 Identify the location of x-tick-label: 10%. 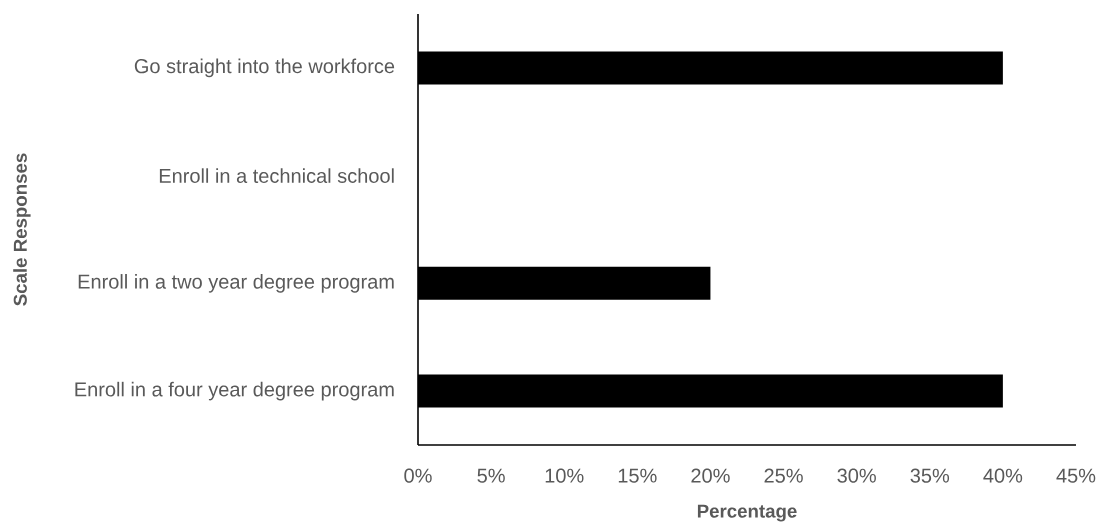
(564, 475).